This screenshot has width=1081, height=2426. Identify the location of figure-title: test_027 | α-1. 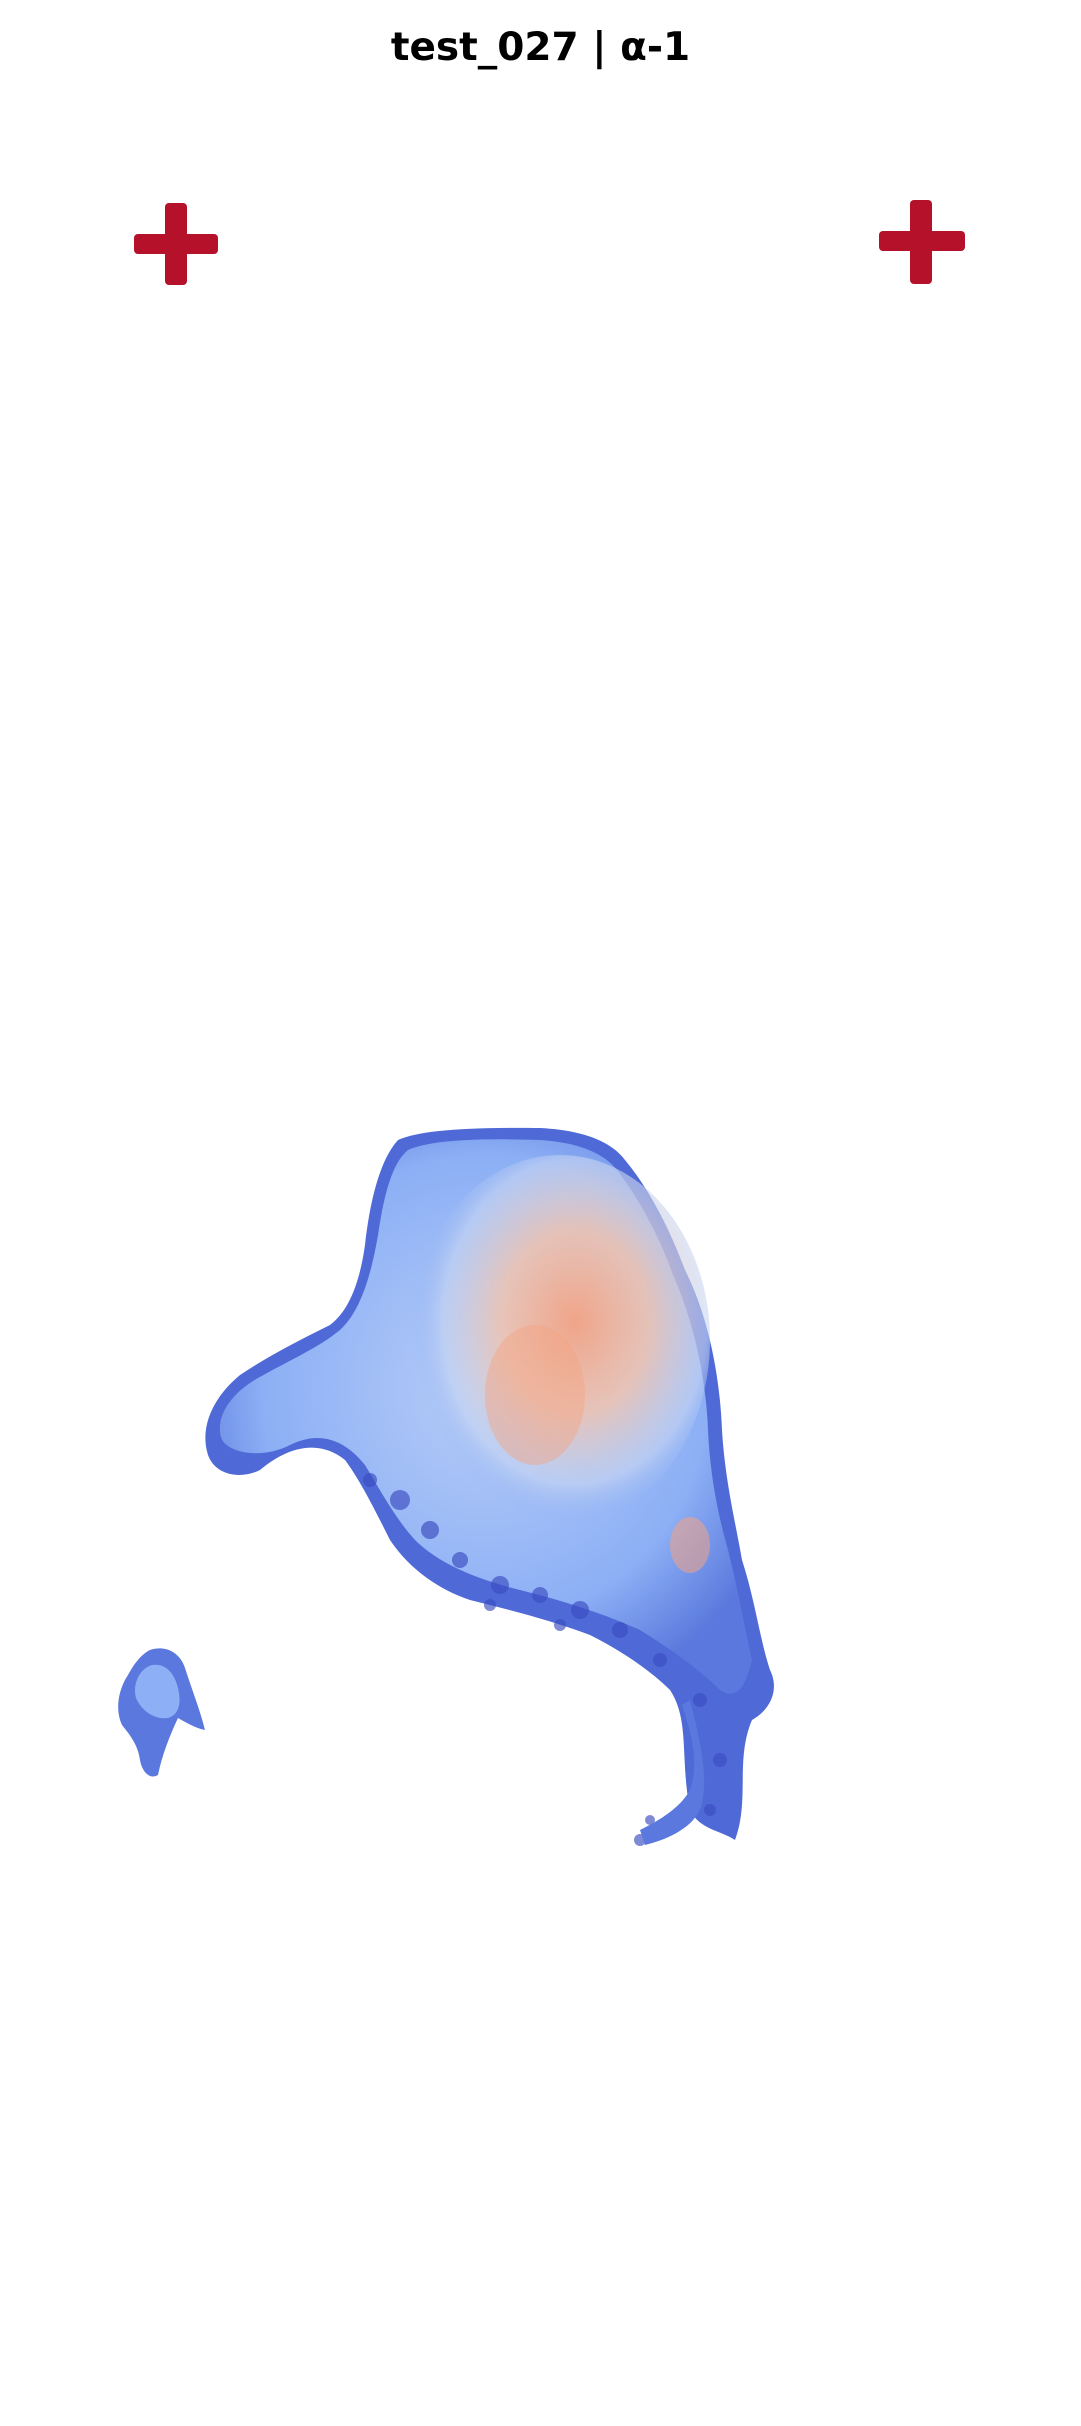
(540, 47).